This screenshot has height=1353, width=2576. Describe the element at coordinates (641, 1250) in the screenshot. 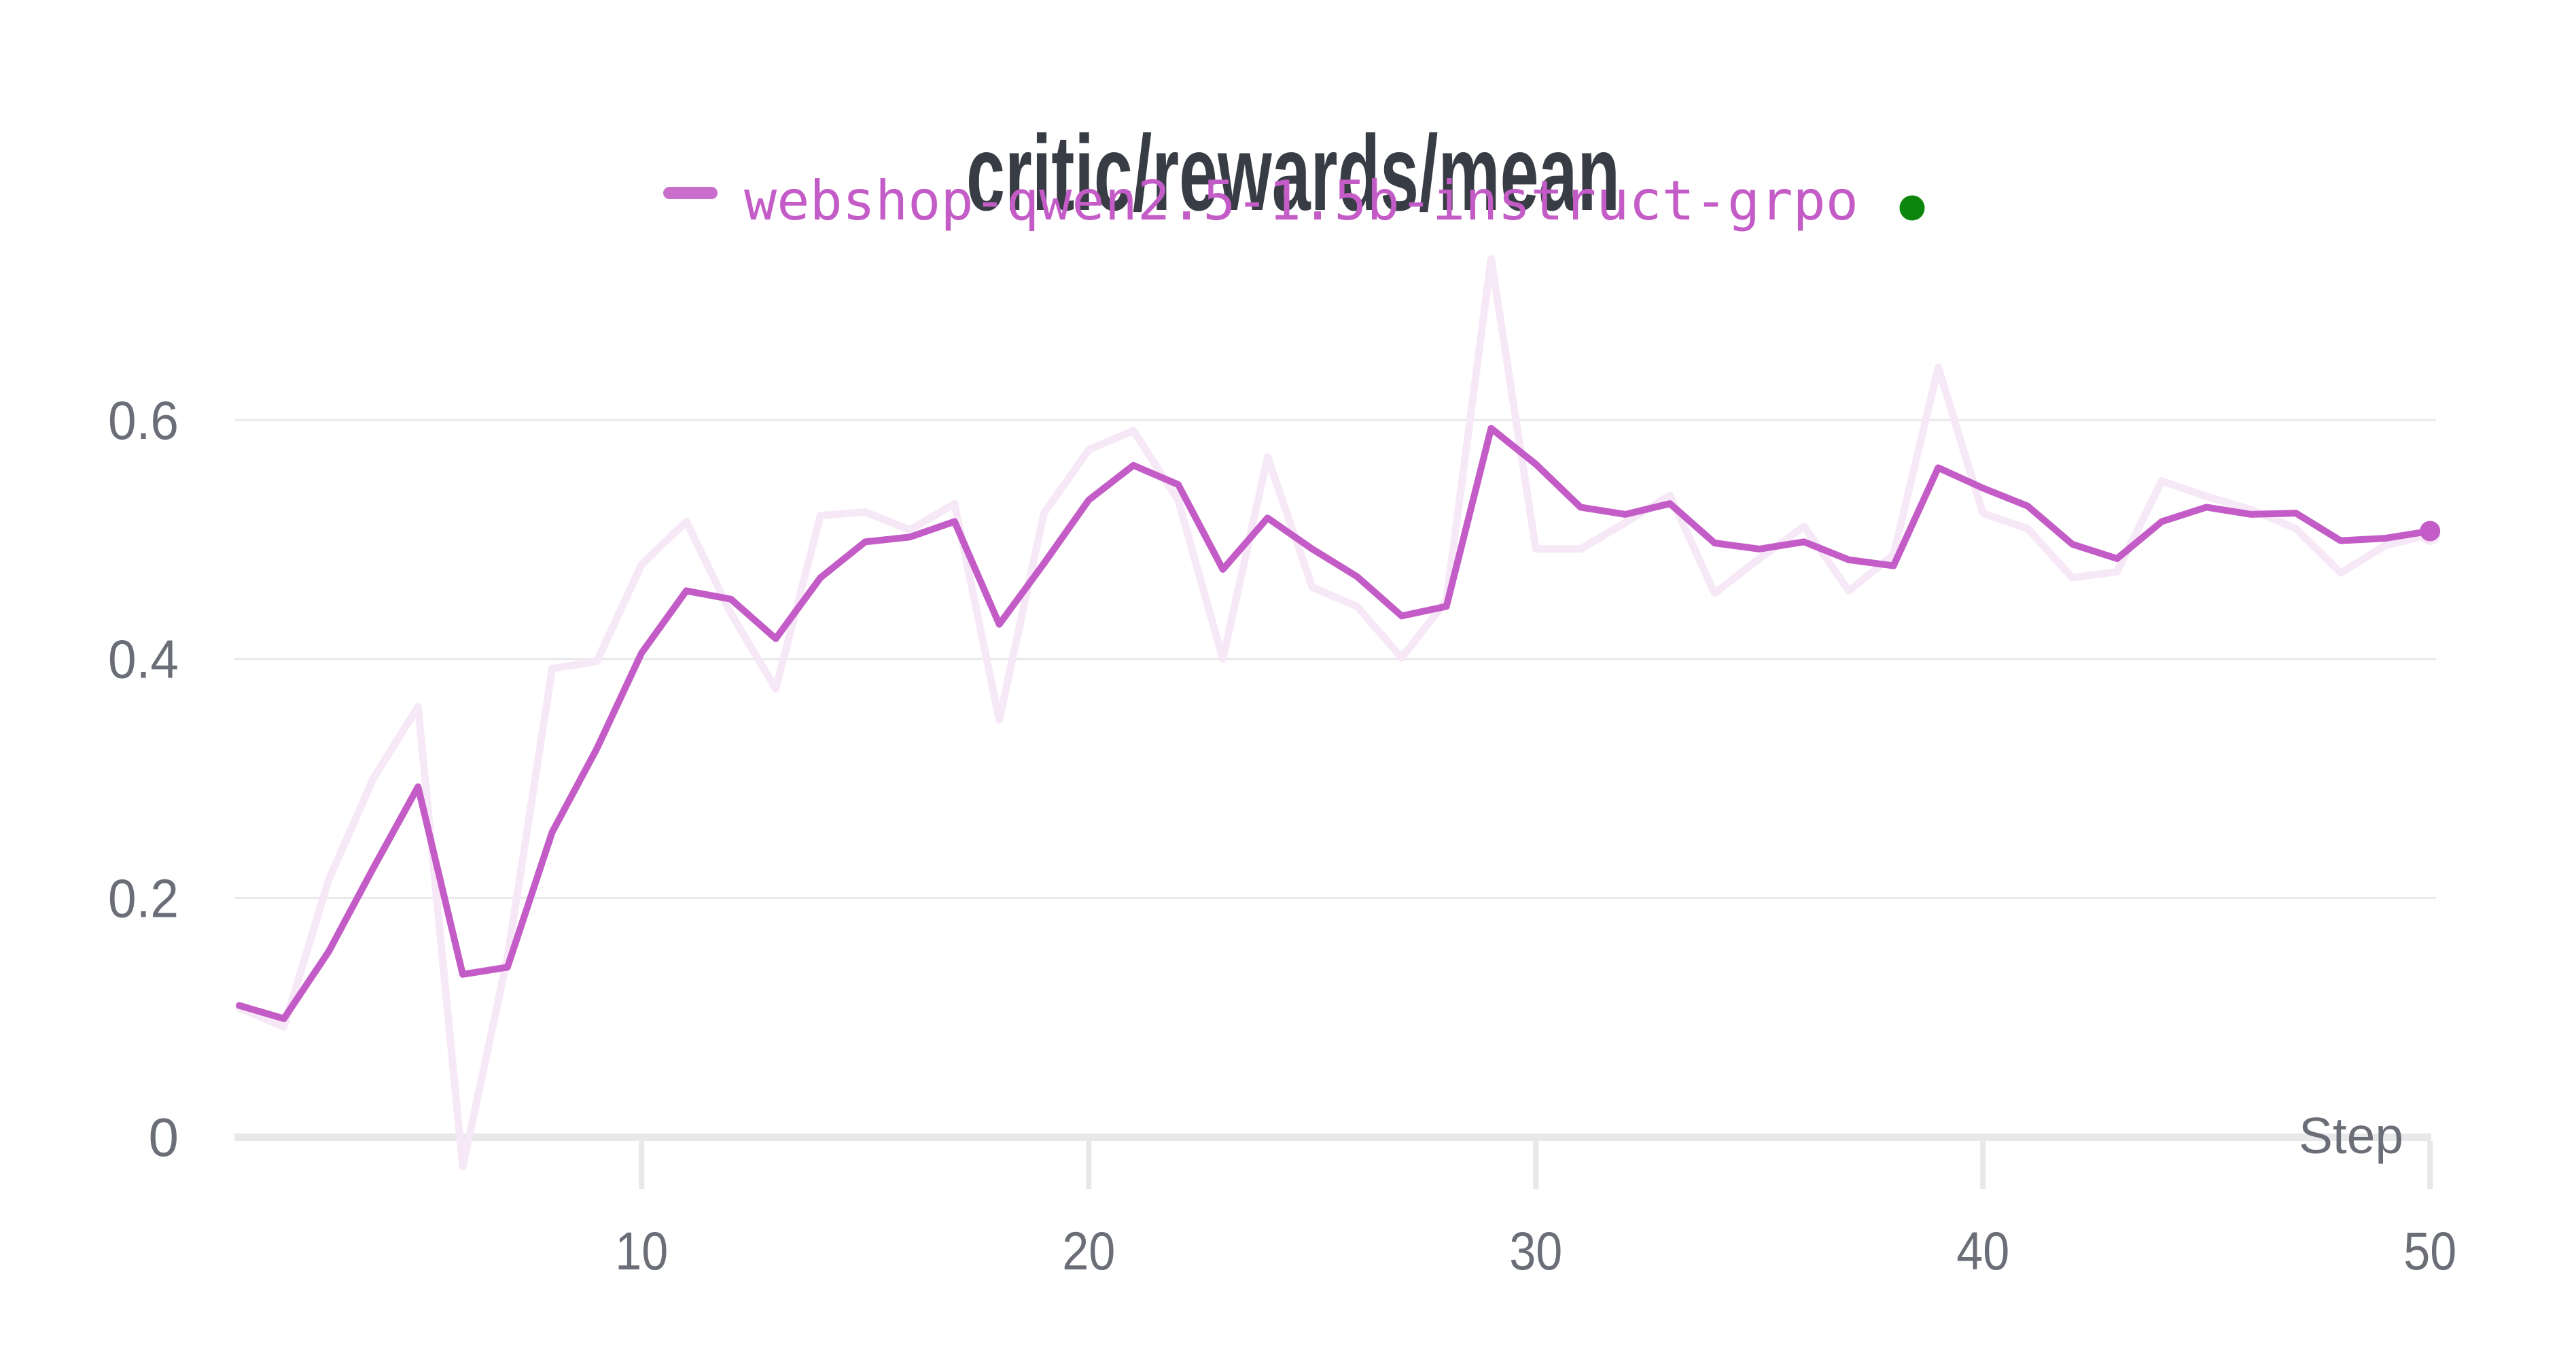

I see `x-axis-tick-label: 10` at that location.